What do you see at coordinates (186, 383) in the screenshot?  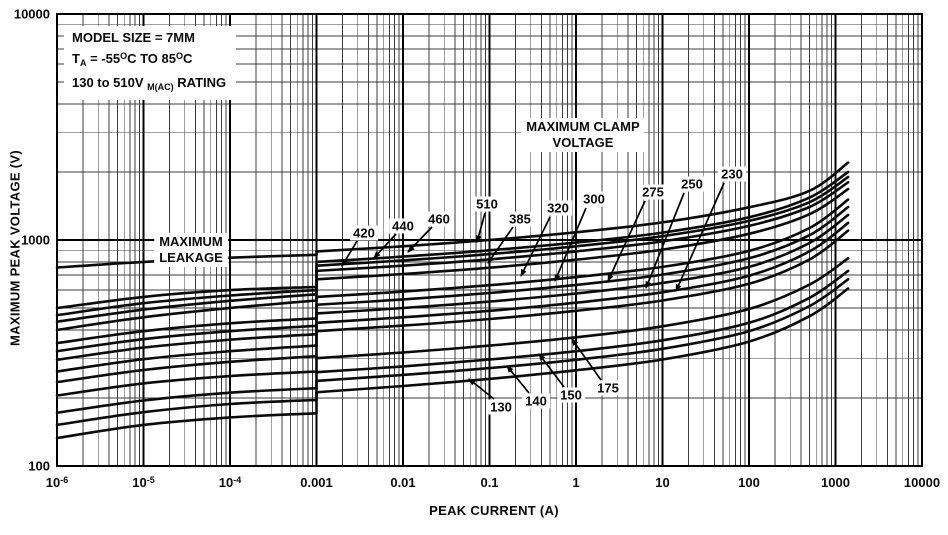 I see `curve-175-leakage` at bounding box center [186, 383].